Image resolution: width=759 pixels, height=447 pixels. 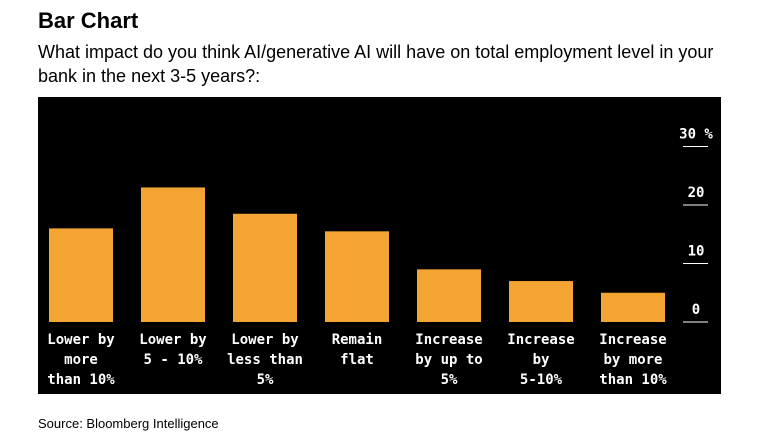 What do you see at coordinates (540, 360) in the screenshot?
I see `category-label: Increase by 5-10%` at bounding box center [540, 360].